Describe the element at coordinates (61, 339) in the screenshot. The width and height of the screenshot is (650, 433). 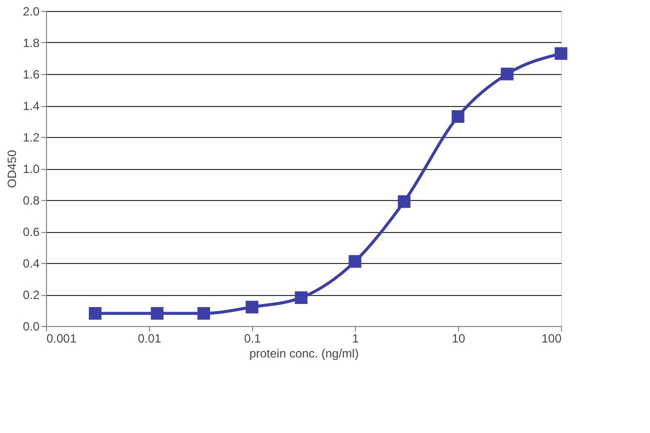
I see `x-tick-label: 0.001` at that location.